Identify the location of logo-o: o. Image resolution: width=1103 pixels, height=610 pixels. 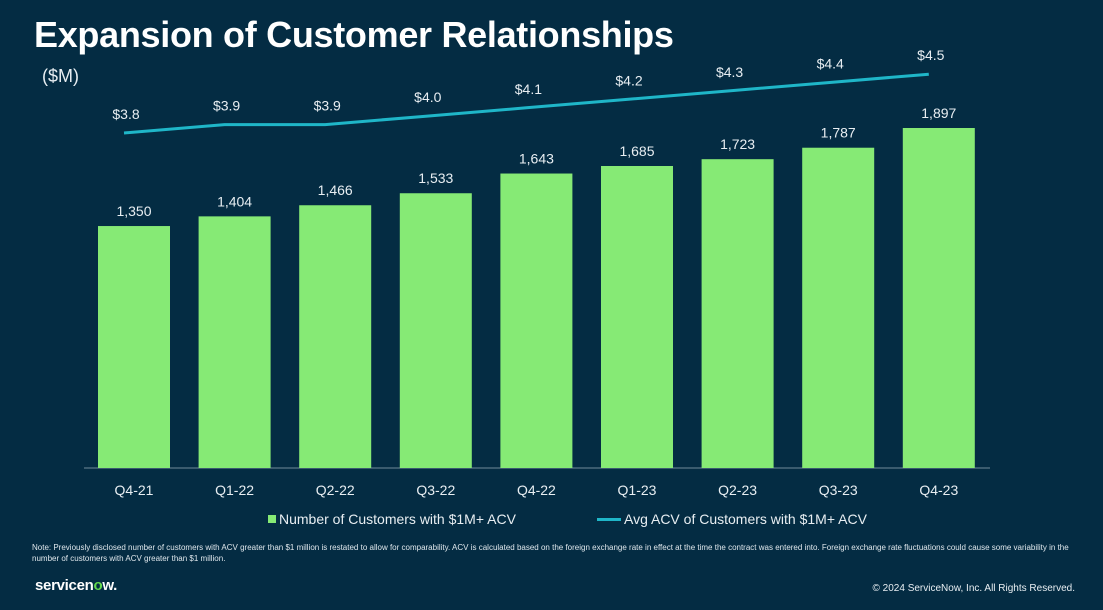
(98, 585).